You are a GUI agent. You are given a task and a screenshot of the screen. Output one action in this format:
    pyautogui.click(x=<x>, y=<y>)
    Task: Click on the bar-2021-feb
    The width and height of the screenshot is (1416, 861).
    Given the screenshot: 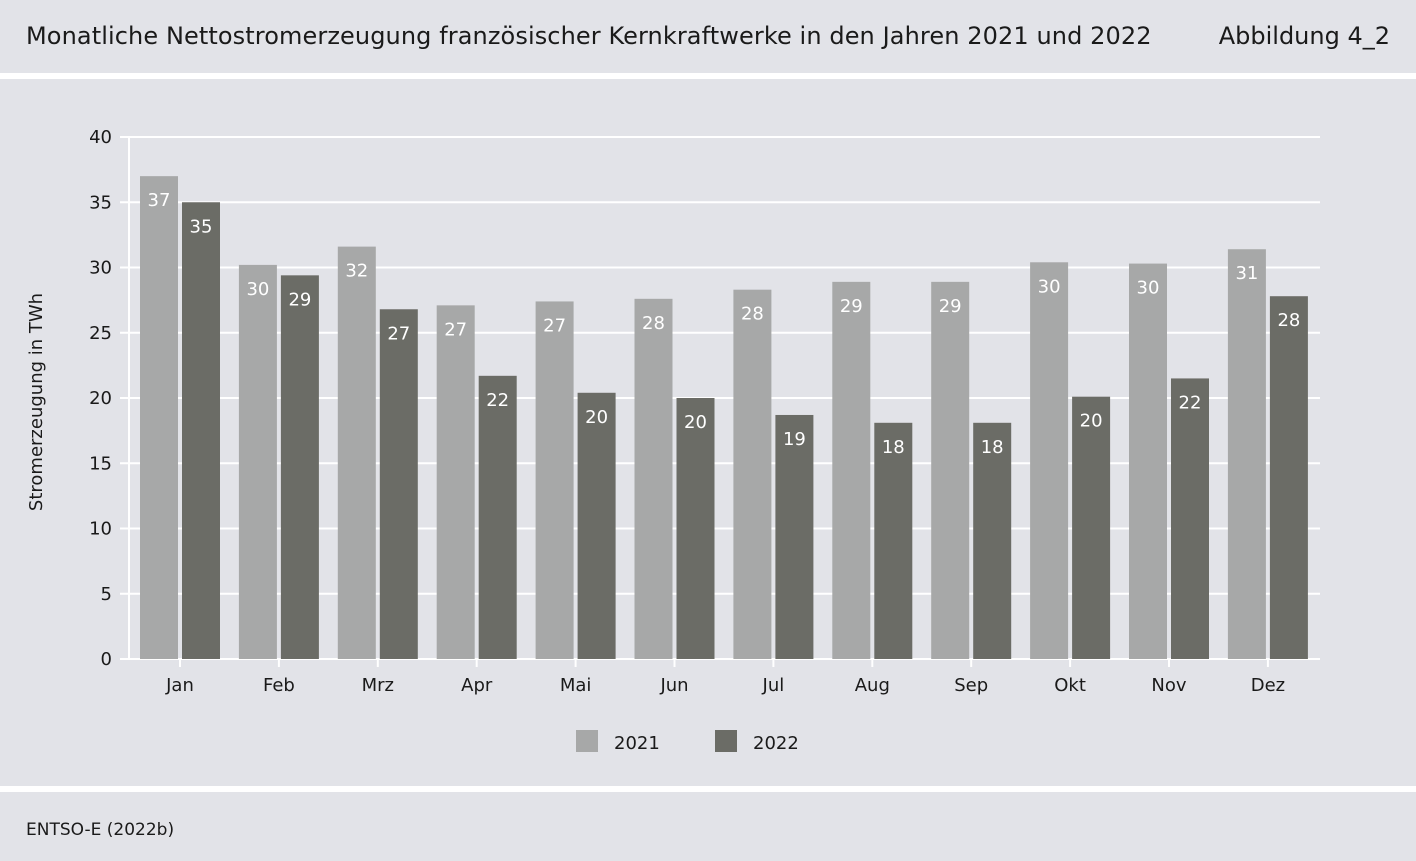 What is the action you would take?
    pyautogui.click(x=257, y=461)
    